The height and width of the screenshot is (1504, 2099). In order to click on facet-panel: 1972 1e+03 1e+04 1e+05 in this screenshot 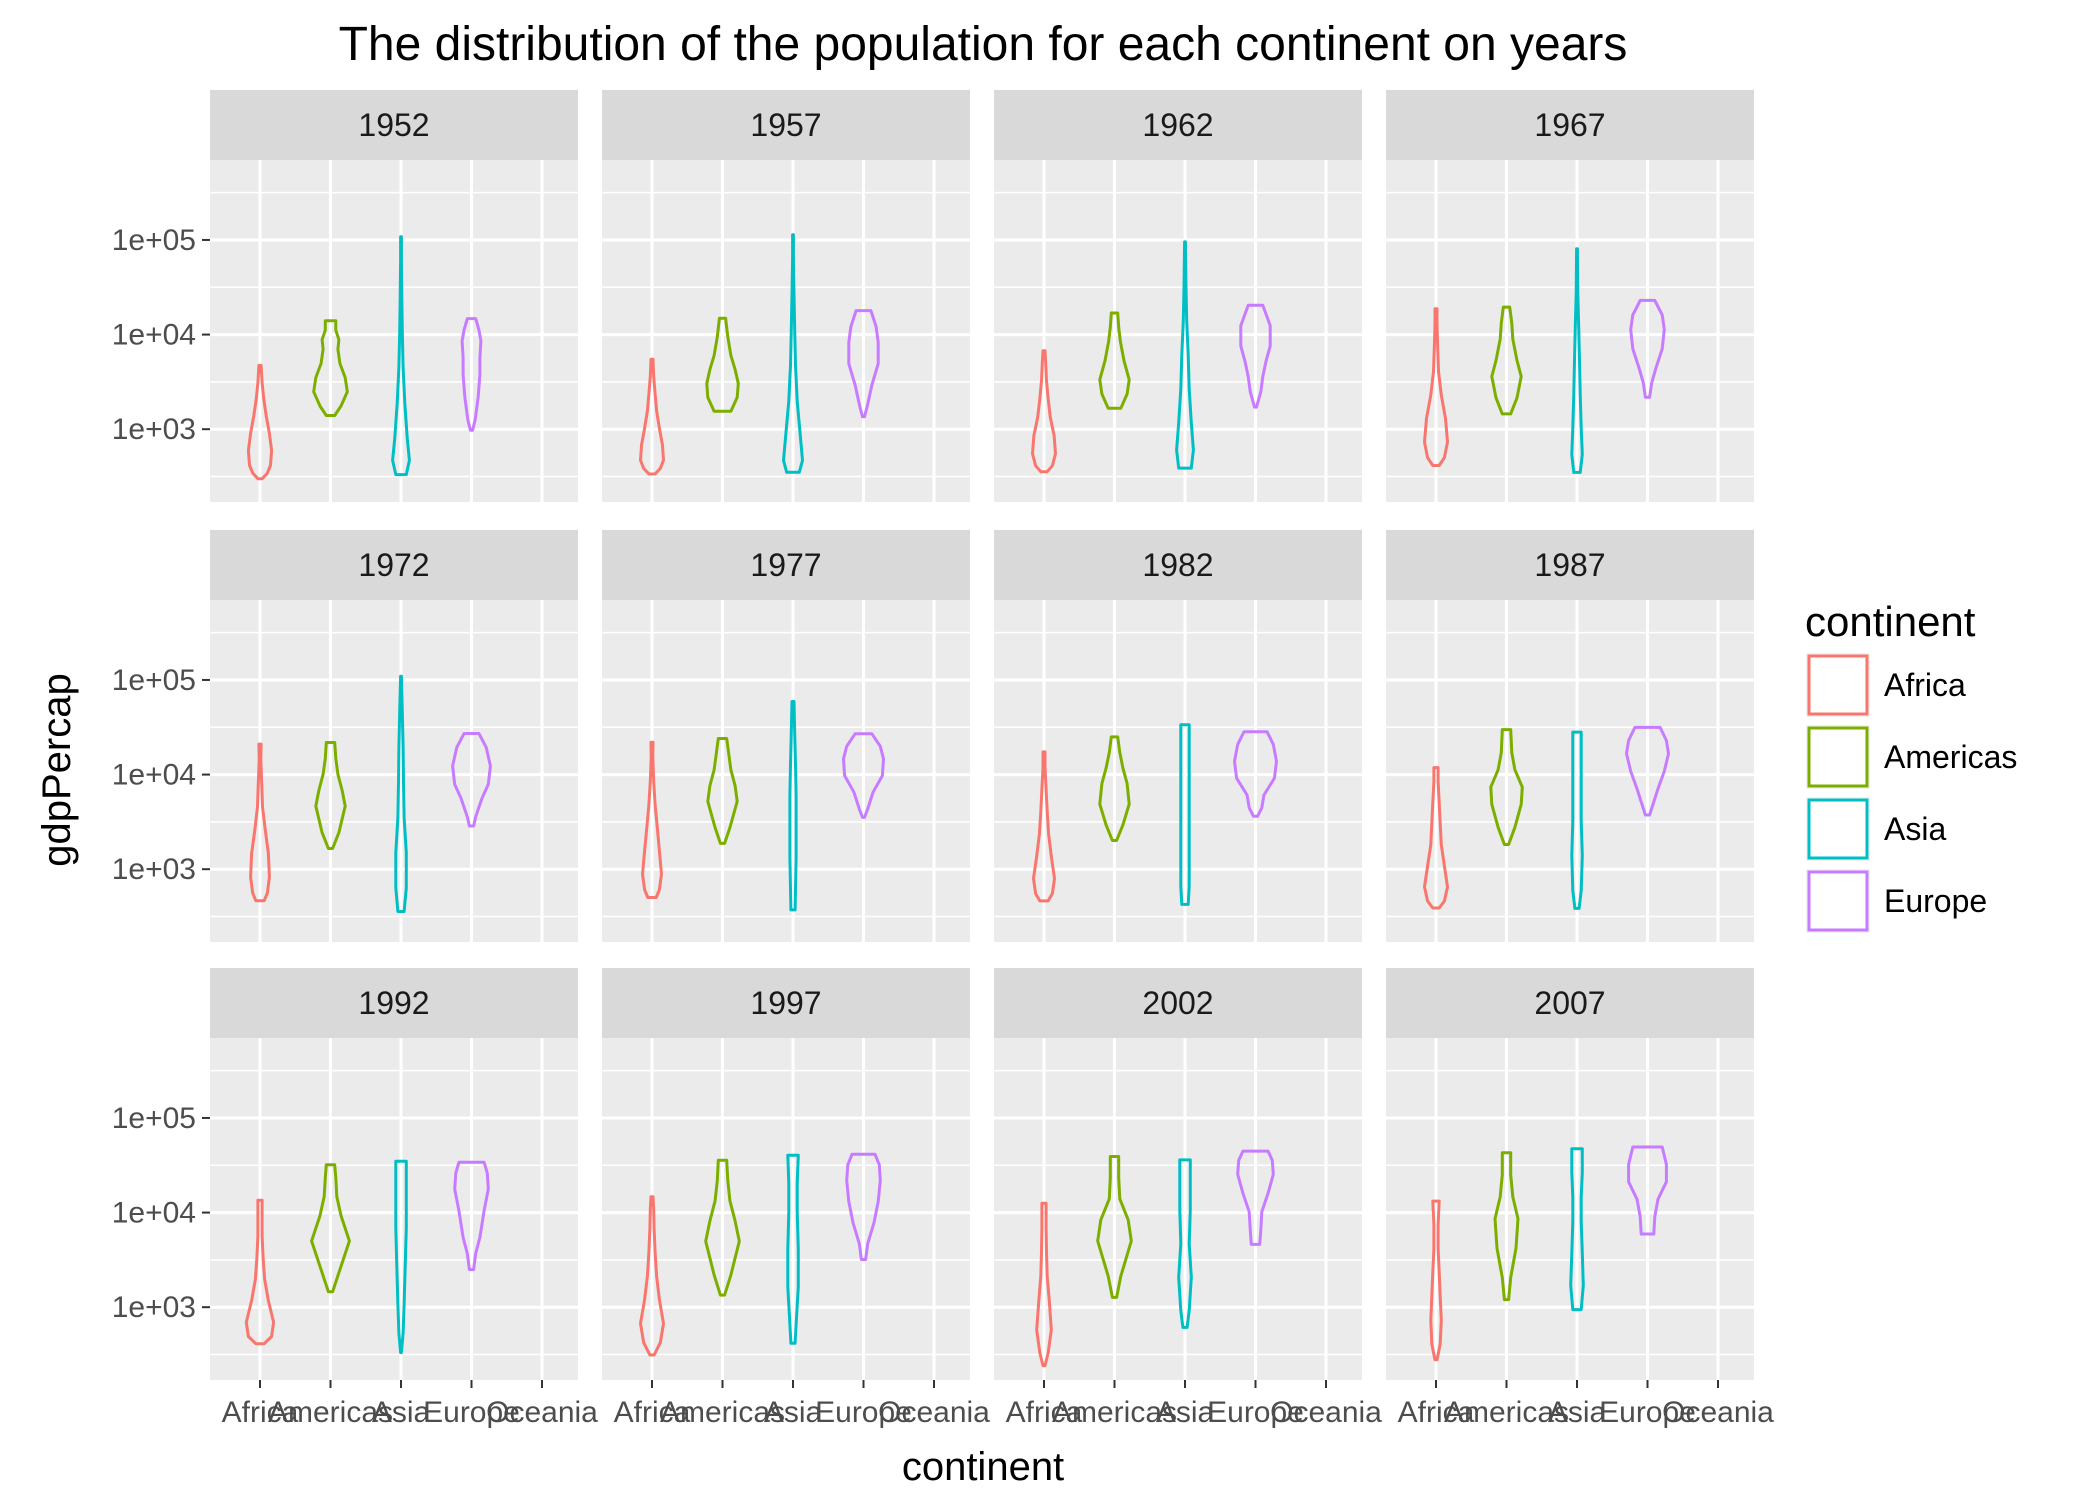, I will do `click(345, 736)`.